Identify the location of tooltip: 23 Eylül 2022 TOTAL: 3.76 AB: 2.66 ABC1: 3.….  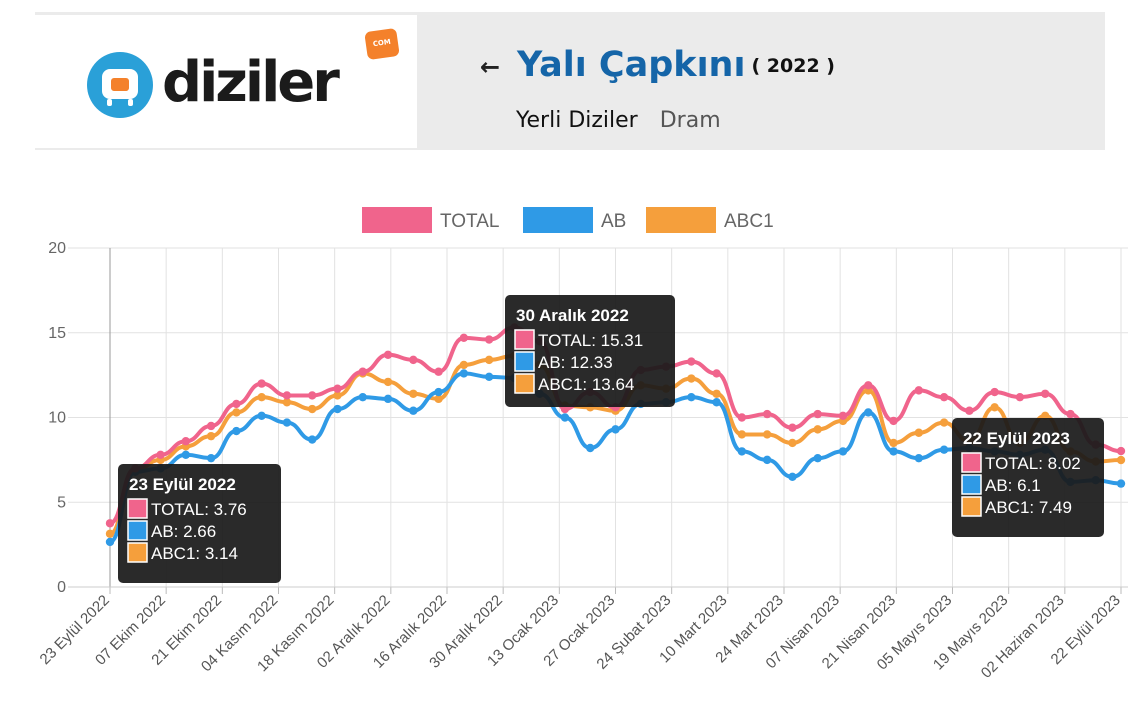
(199, 523).